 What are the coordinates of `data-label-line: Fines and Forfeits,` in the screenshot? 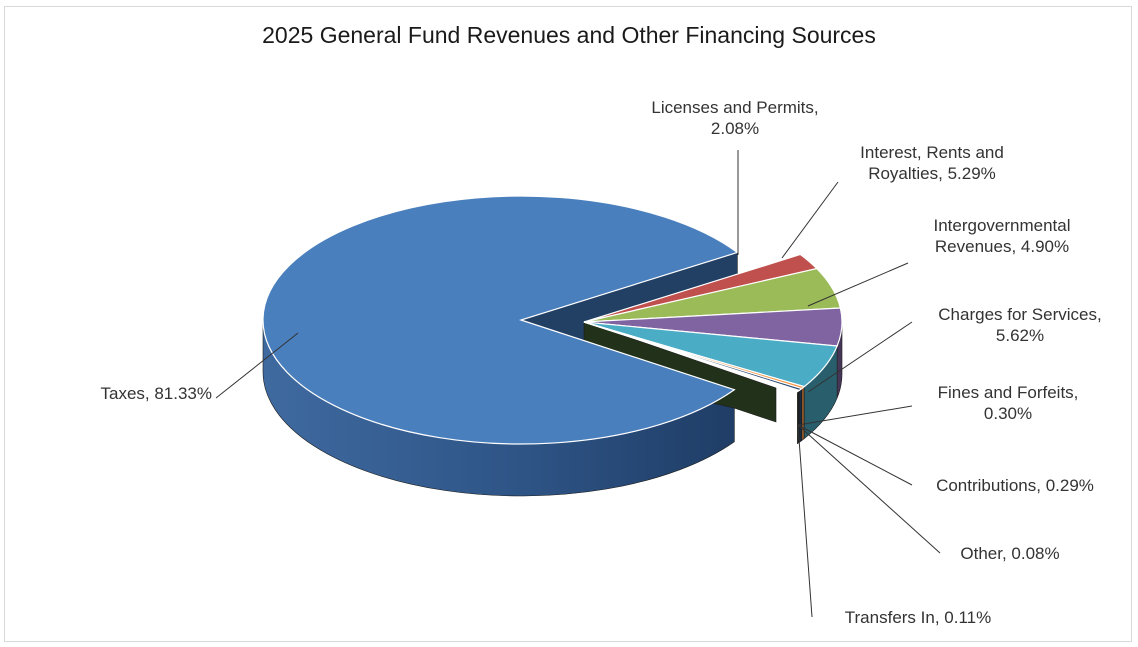 It's located at (1008, 392).